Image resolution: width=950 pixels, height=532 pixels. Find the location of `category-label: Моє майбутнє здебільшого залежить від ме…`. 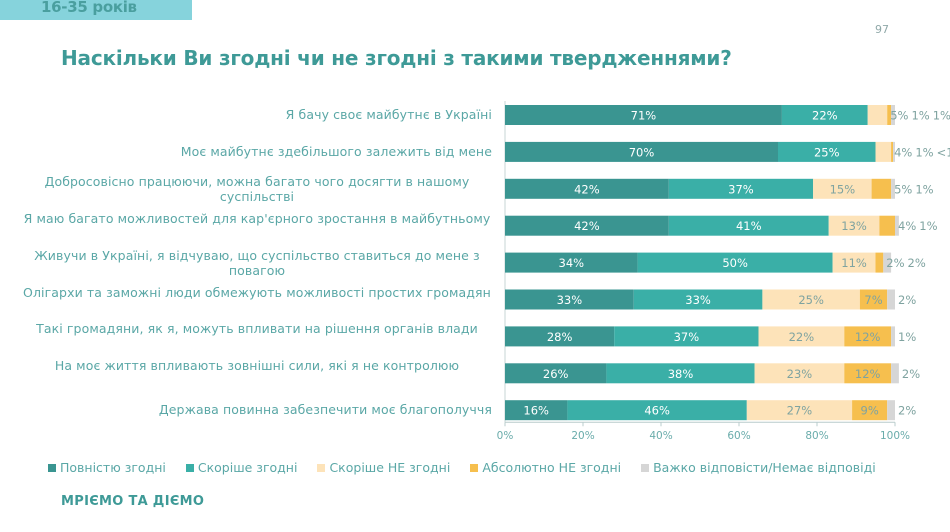

category-label: Моє майбутнє здебільшого залежить від ме… is located at coordinates (336, 151).